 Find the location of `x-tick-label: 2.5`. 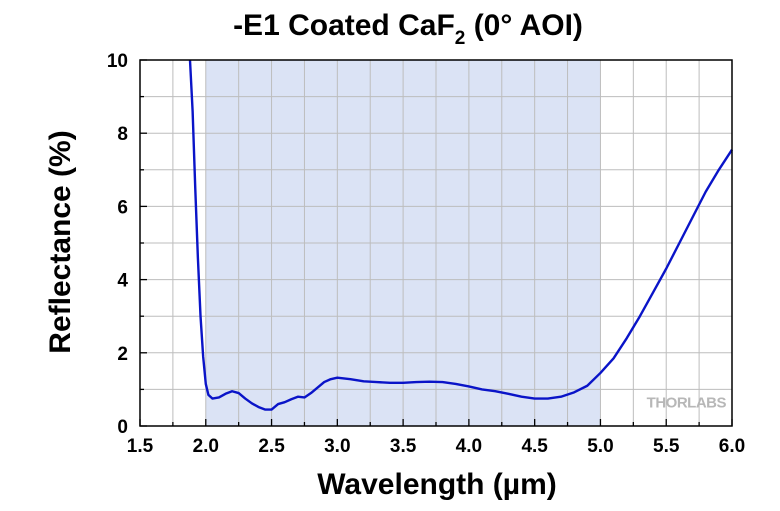

x-tick-label: 2.5 is located at coordinates (271, 446).